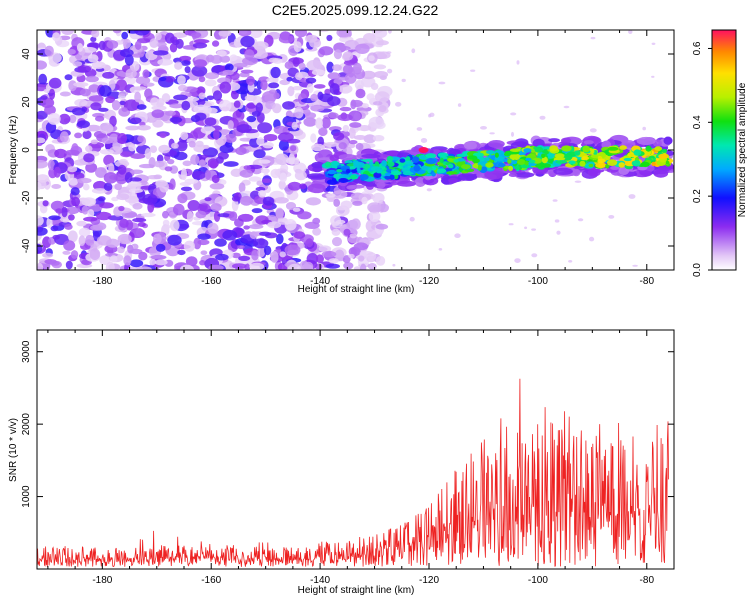 Image resolution: width=750 pixels, height=600 pixels. What do you see at coordinates (647, 281) in the screenshot?
I see `x-tick-label: -80` at bounding box center [647, 281].